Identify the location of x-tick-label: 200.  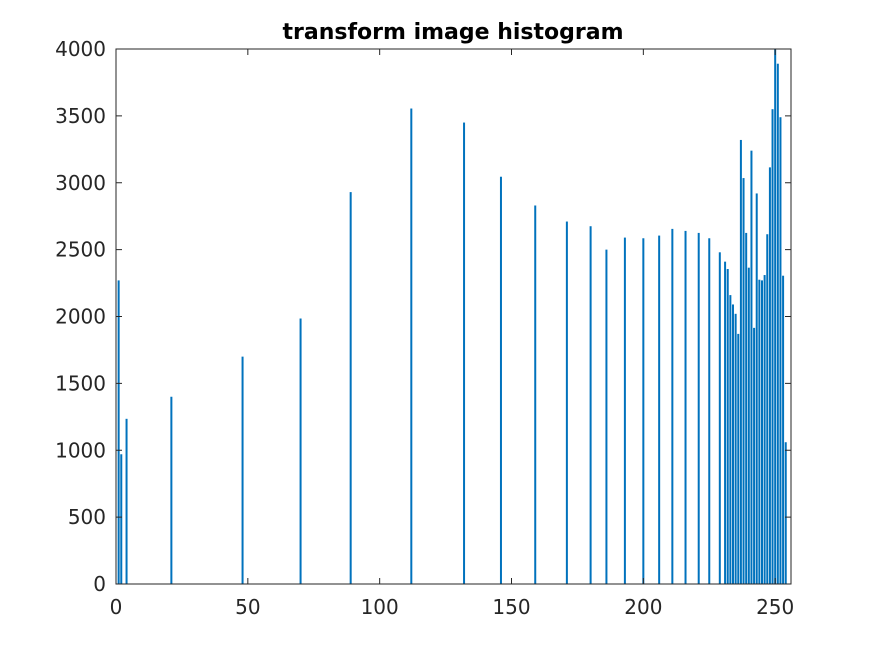
(643, 607).